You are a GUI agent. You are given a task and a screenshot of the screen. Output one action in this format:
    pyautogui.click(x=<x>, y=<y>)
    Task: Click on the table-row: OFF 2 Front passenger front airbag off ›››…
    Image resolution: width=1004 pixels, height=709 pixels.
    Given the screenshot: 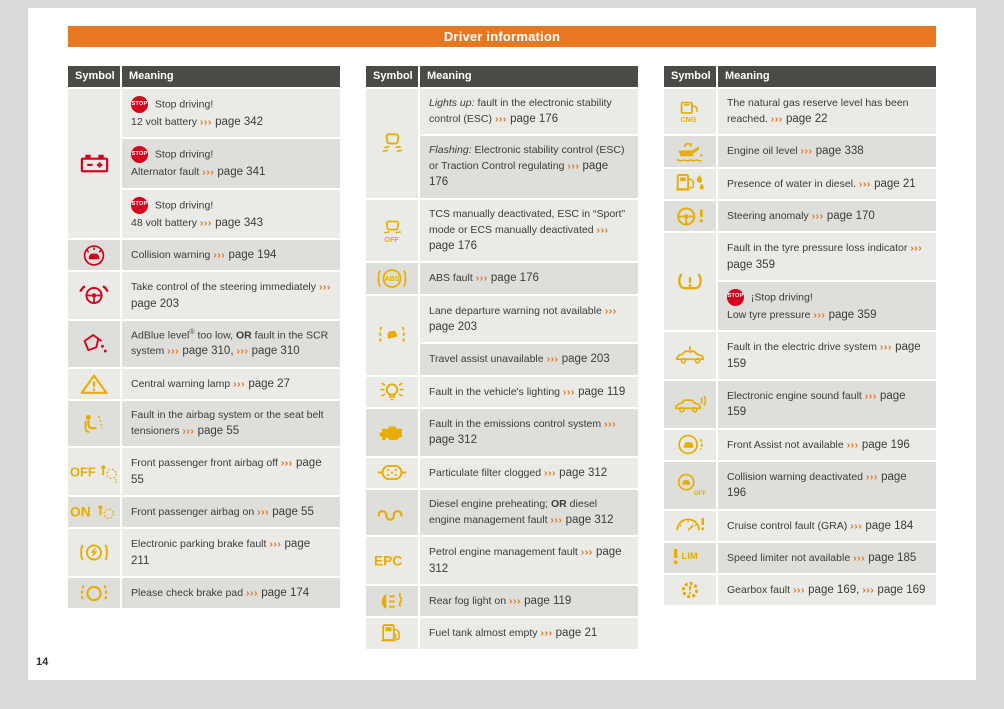 What is the action you would take?
    pyautogui.click(x=204, y=471)
    